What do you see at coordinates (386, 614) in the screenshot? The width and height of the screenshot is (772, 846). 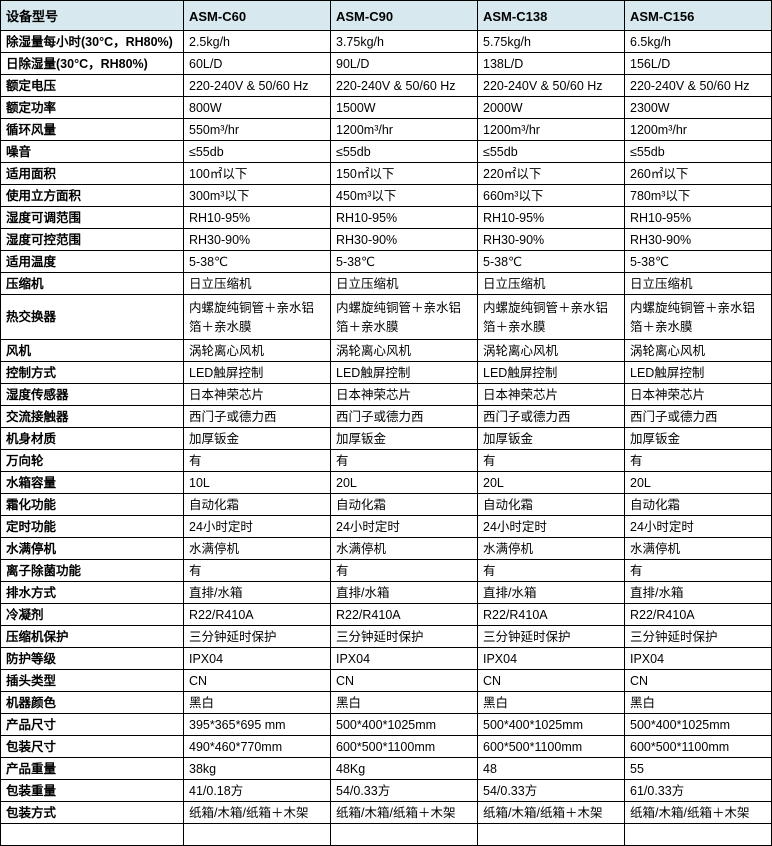 I see `table-row: 冷凝剂 R22/R410A R22/R410A R22/R410A R22/R410A` at bounding box center [386, 614].